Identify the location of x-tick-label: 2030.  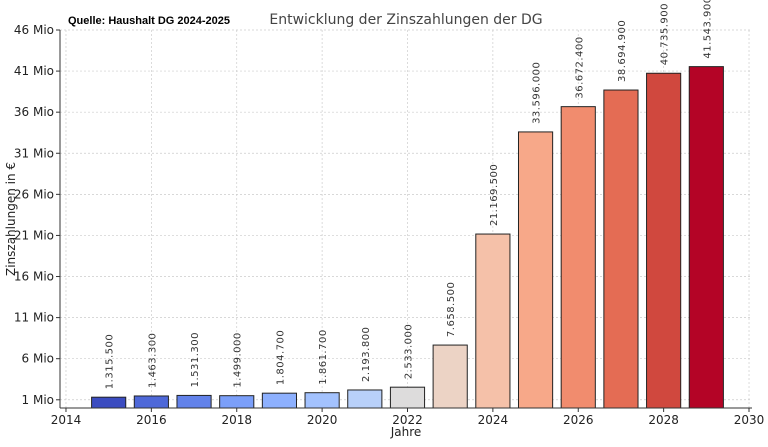
(749, 420).